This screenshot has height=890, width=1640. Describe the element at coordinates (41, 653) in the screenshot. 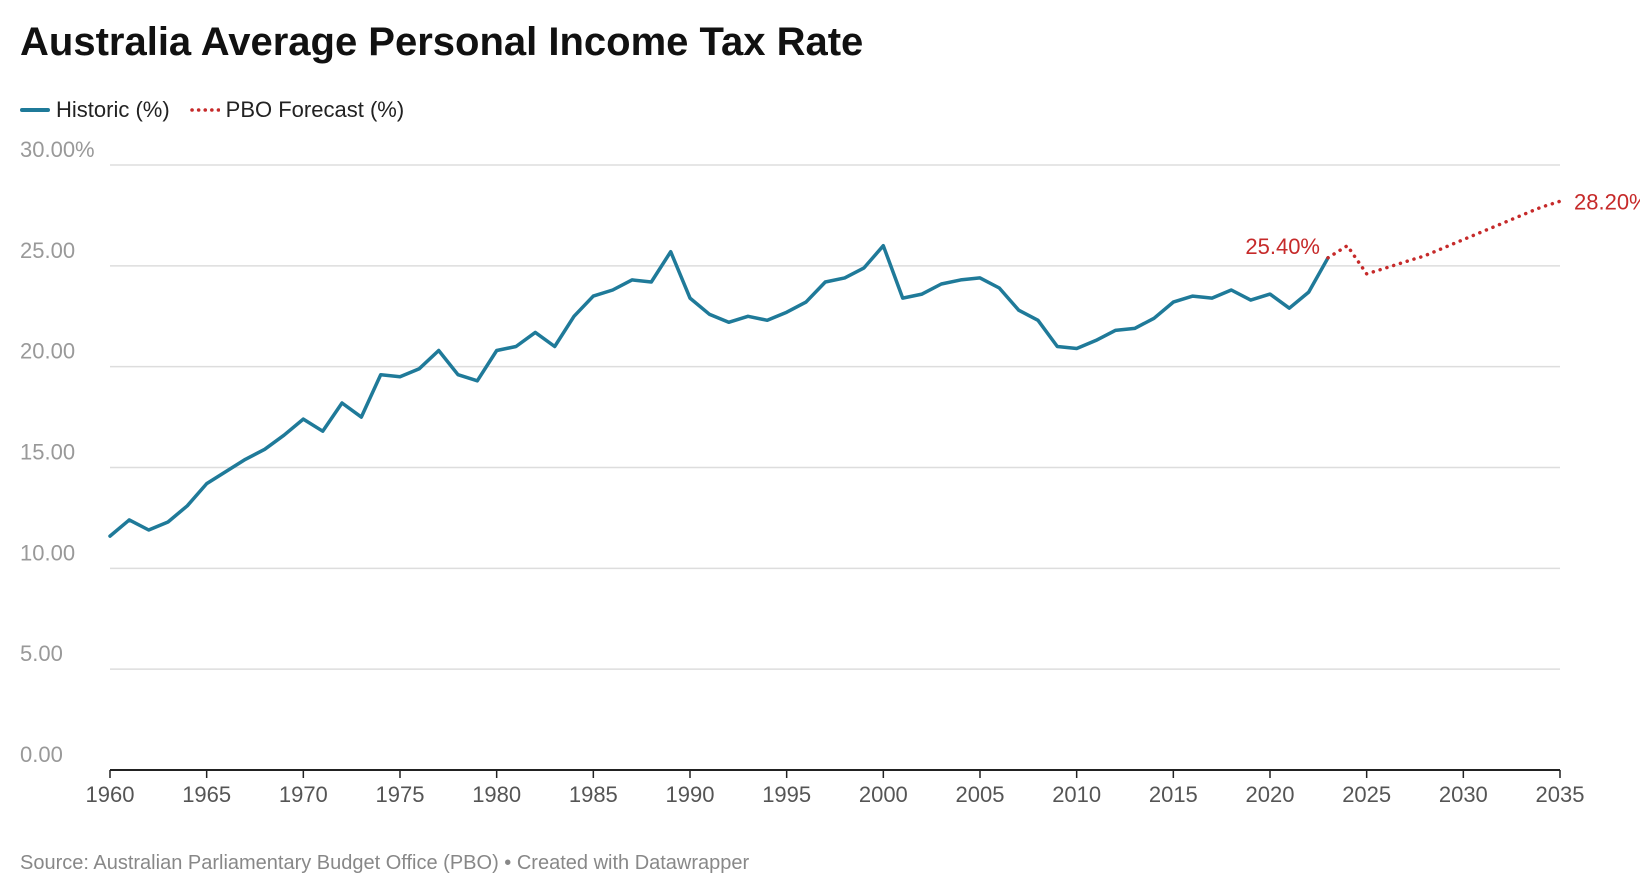

I see `y-tick-label: 5.00` at that location.